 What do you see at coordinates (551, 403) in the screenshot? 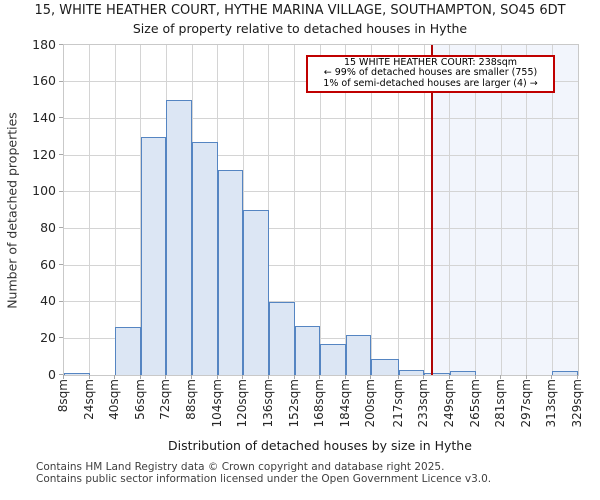
I see `x-tick-text: 313sqm` at bounding box center [551, 403].